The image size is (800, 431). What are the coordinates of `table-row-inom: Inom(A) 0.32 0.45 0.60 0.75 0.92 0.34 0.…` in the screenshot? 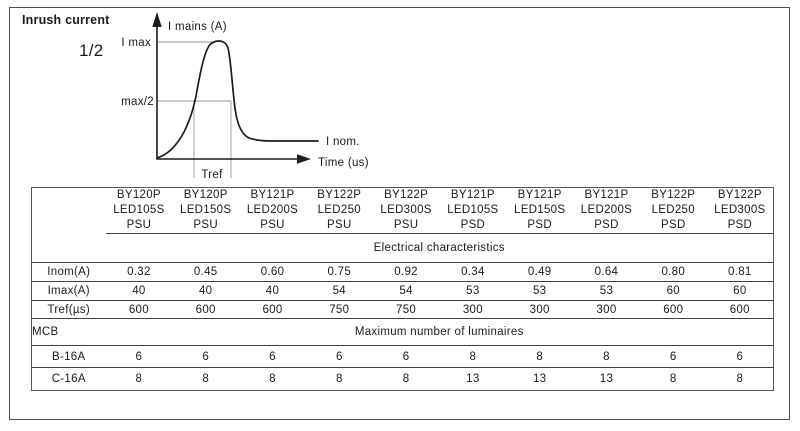 It's located at (402, 272).